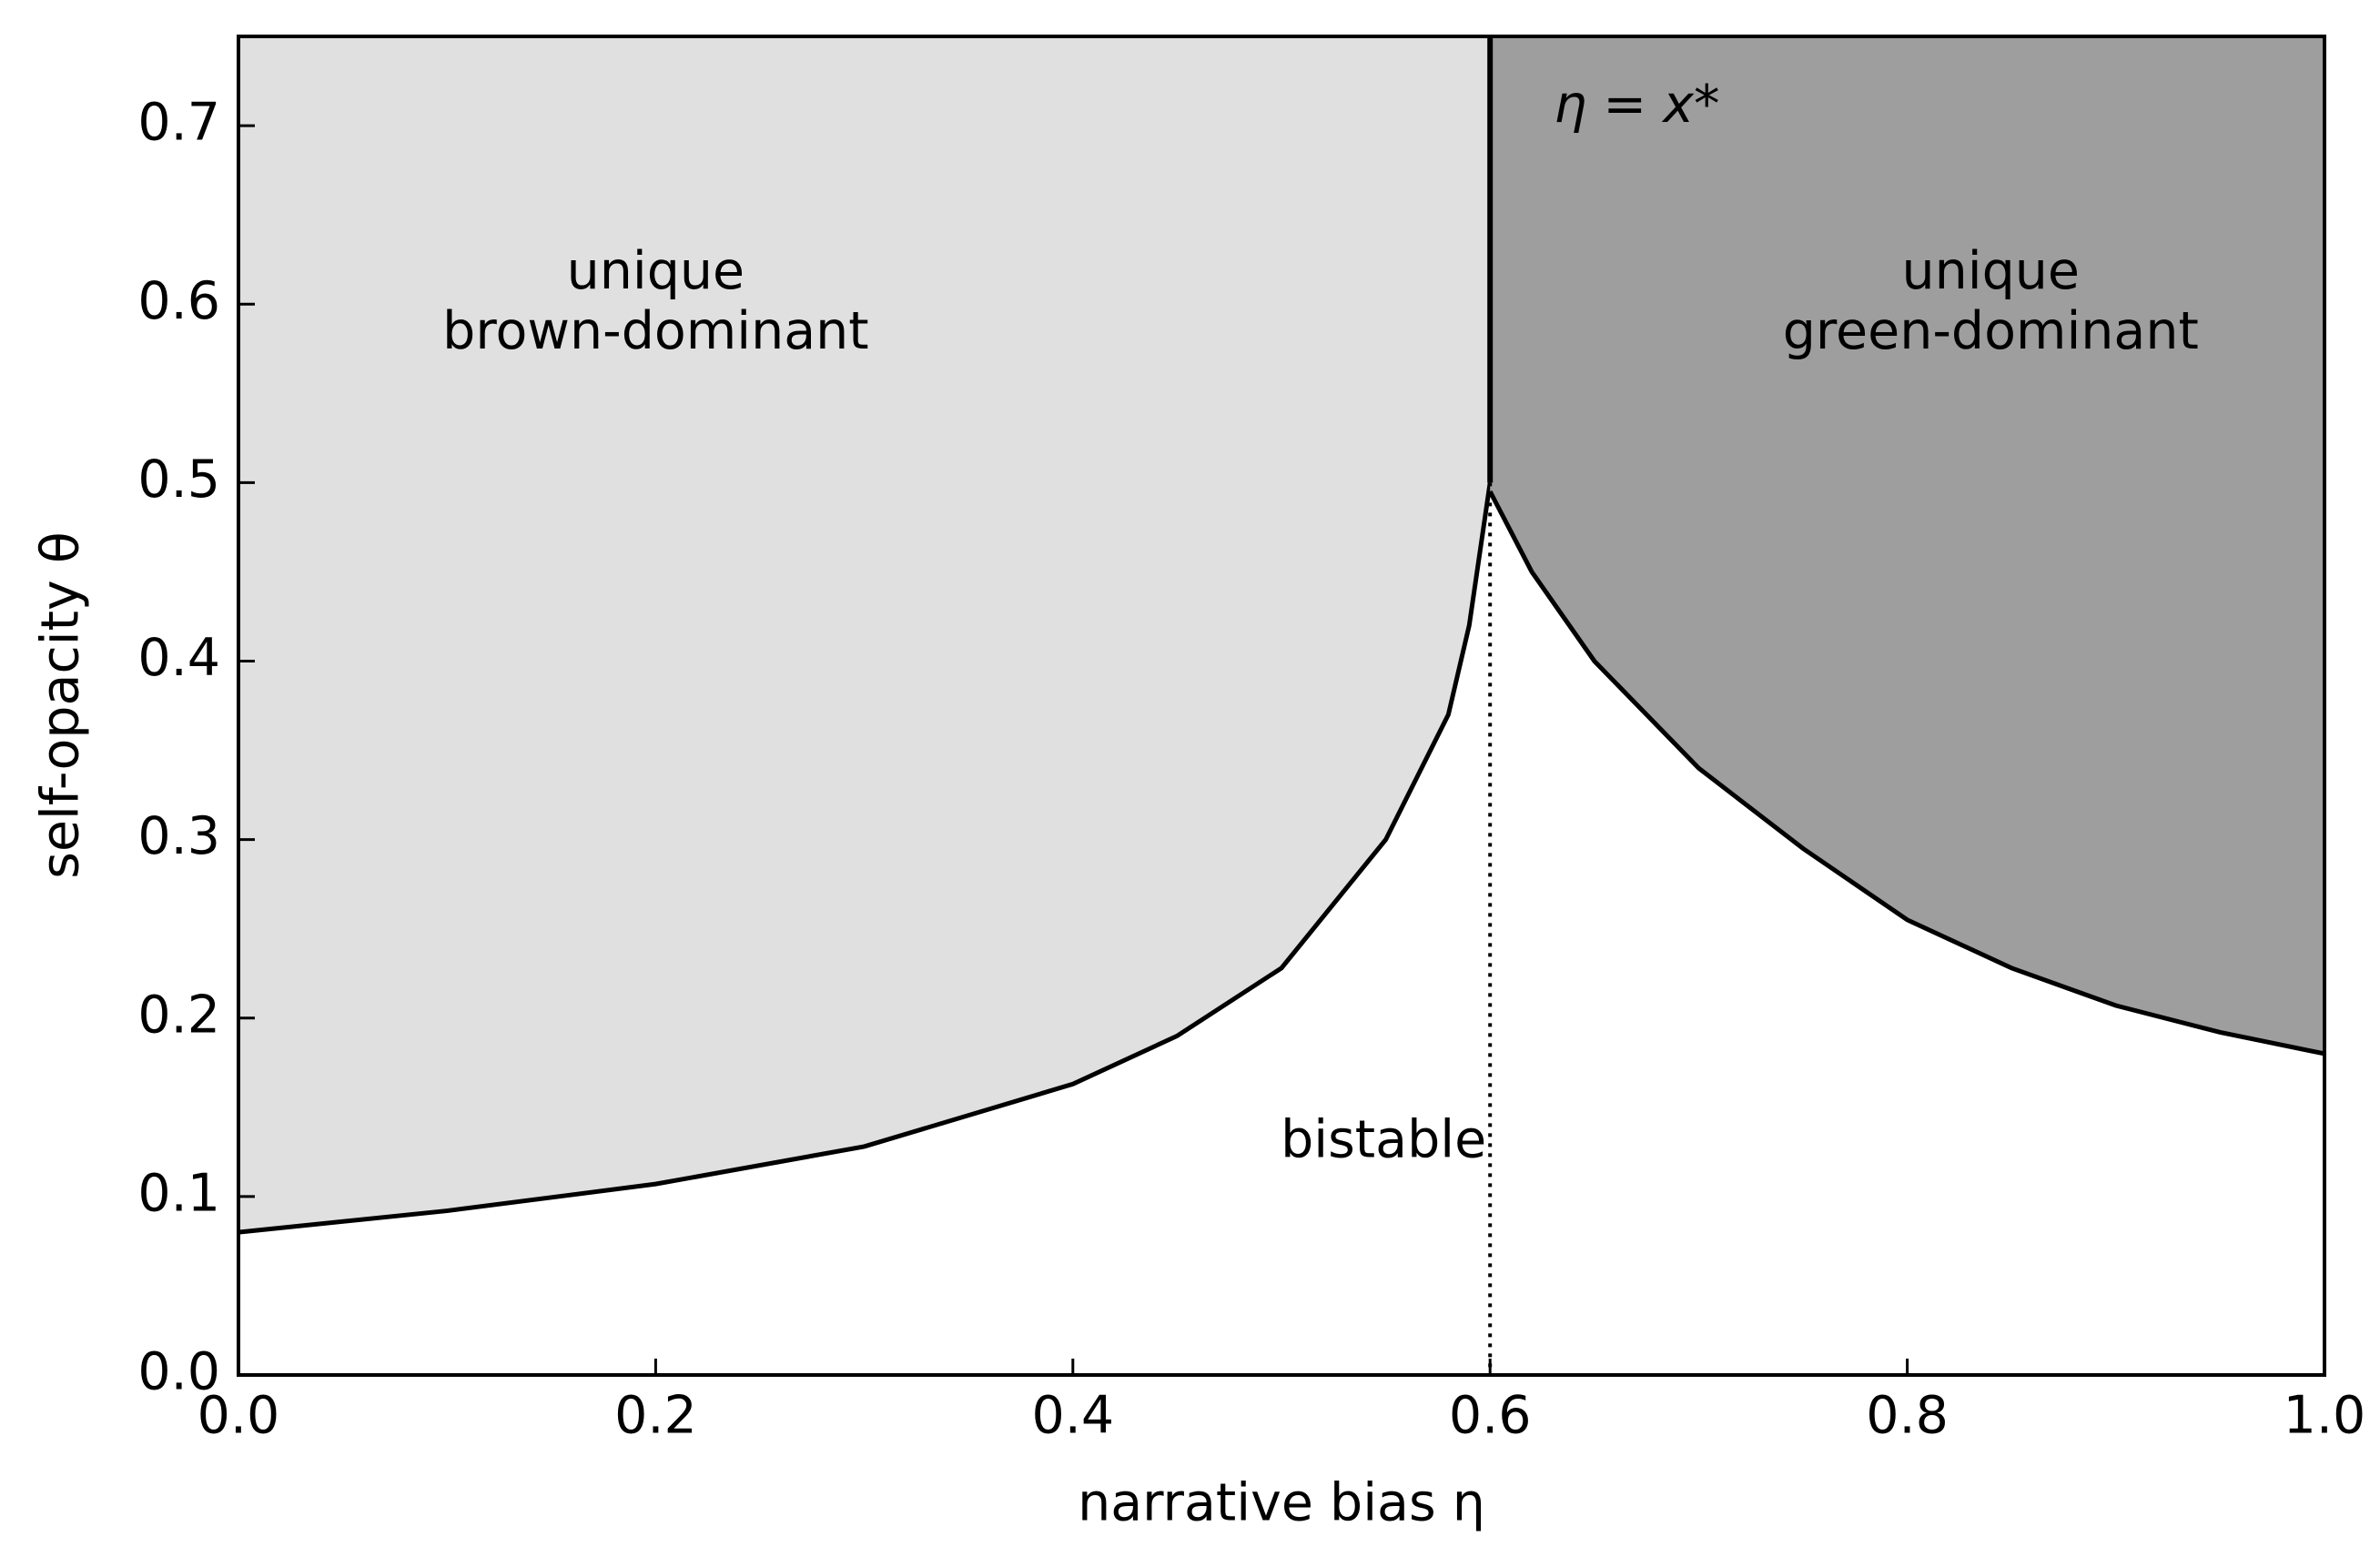 The image size is (2380, 1567). Describe the element at coordinates (179, 1193) in the screenshot. I see `y-tick-label: 0.1` at that location.